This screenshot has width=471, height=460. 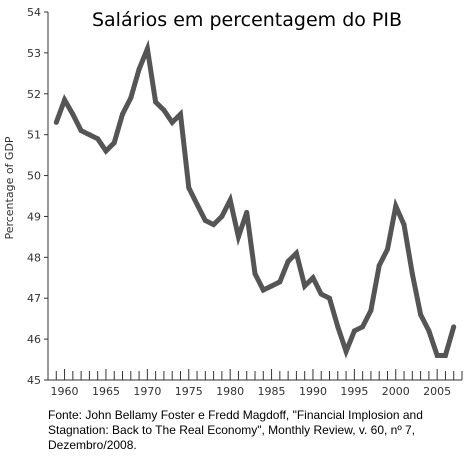 What do you see at coordinates (34, 135) in the screenshot?
I see `y-tick-label: 51` at bounding box center [34, 135].